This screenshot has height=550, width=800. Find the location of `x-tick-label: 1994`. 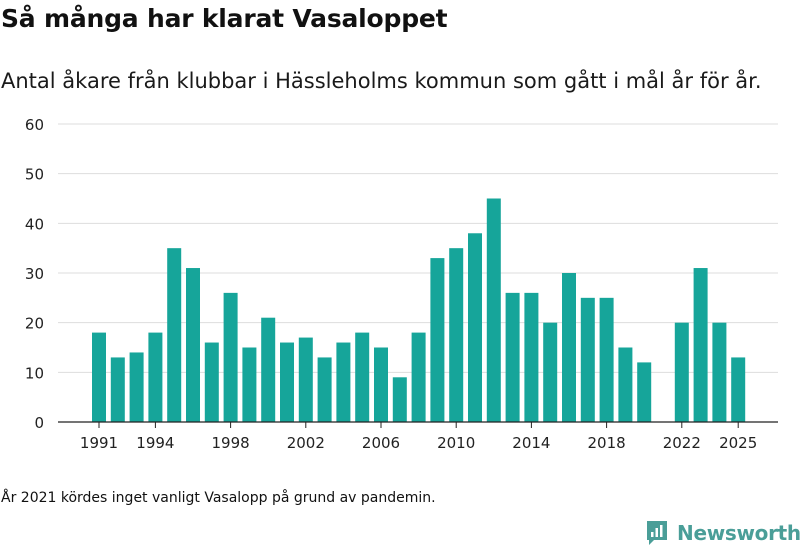

x-tick-label: 1994 is located at coordinates (155, 443).